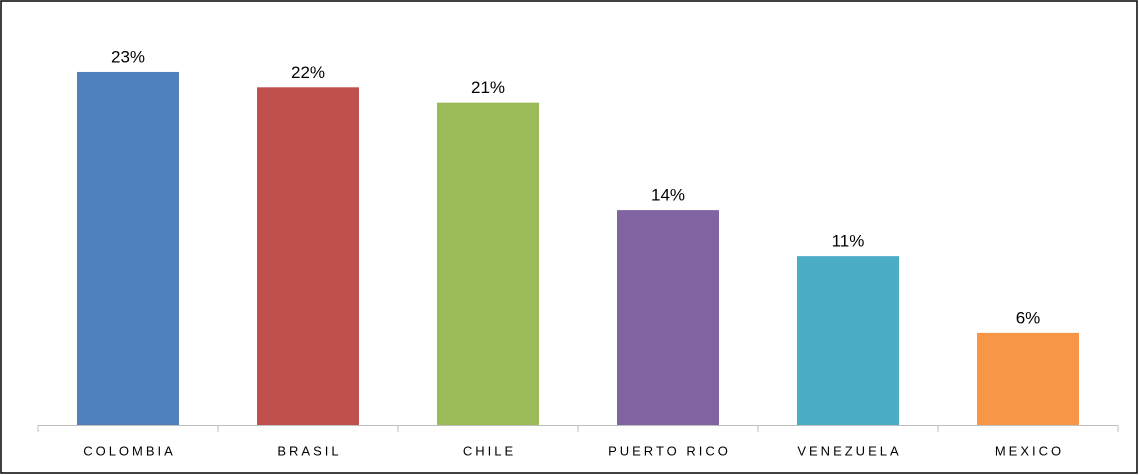 The height and width of the screenshot is (475, 1139). Describe the element at coordinates (668, 195) in the screenshot. I see `data-label: 14%` at that location.